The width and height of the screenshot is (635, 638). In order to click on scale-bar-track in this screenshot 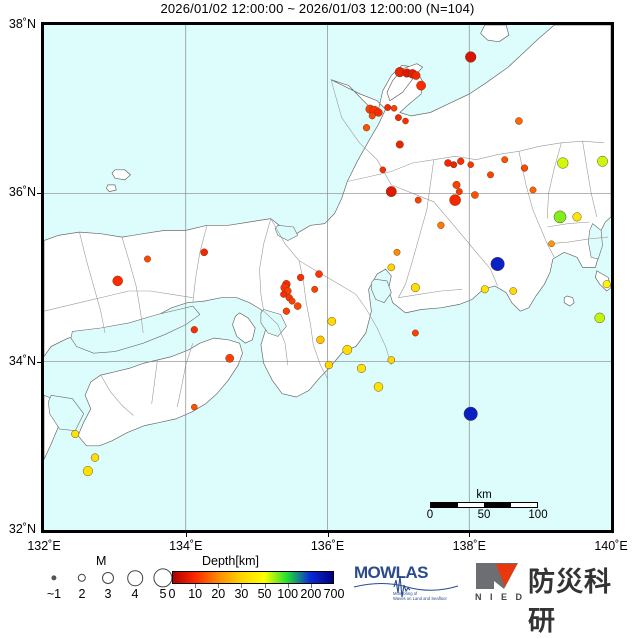, I will do `click(484, 505)`.